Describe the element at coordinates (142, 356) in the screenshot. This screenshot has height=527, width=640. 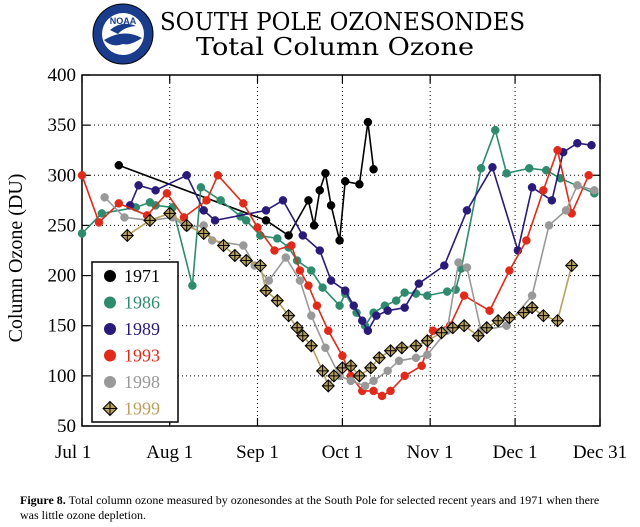
I see `legend-label: 1993` at that location.